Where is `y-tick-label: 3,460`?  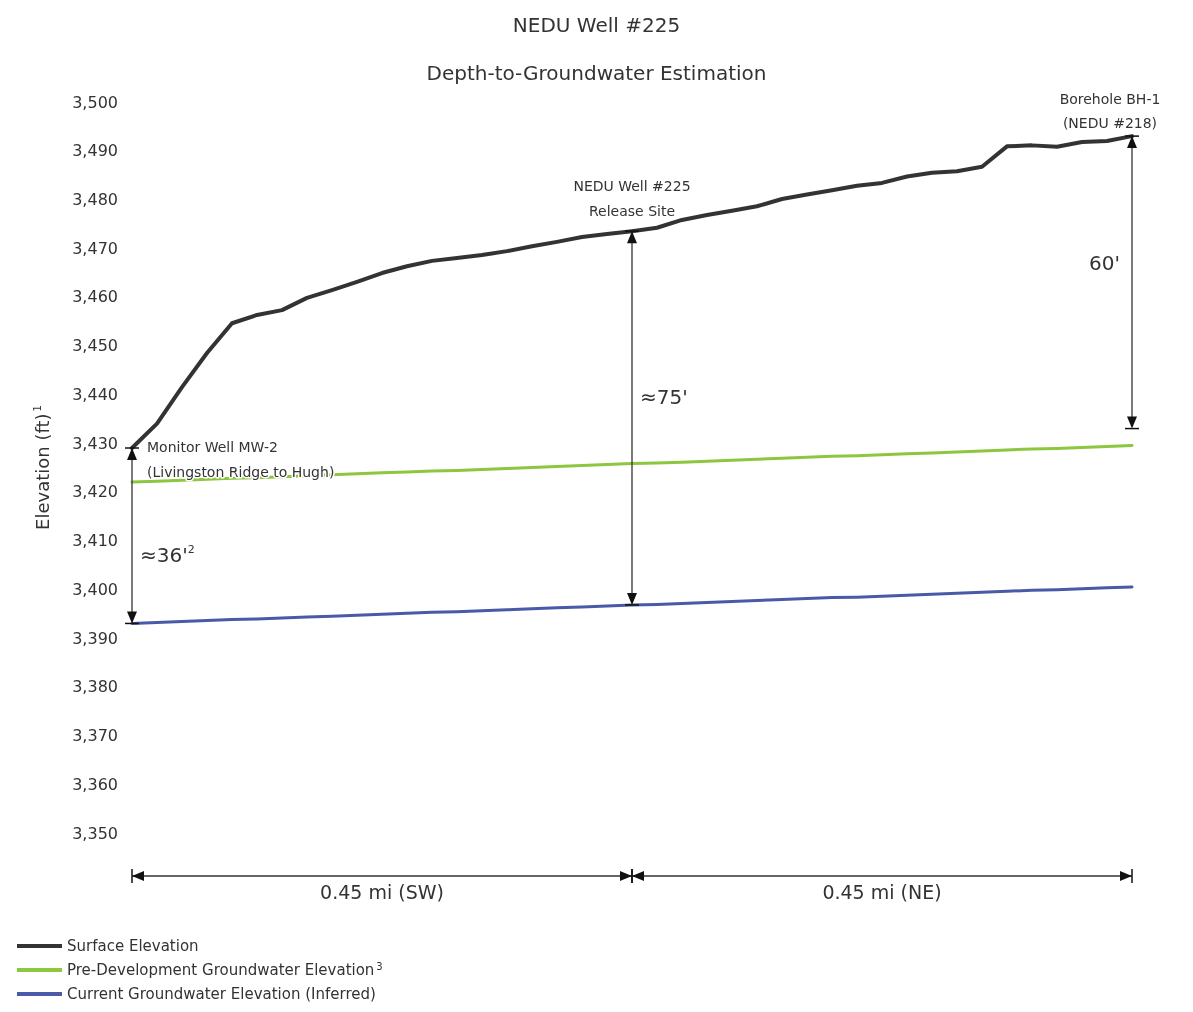
y-tick-label: 3,460 is located at coordinates (95, 297).